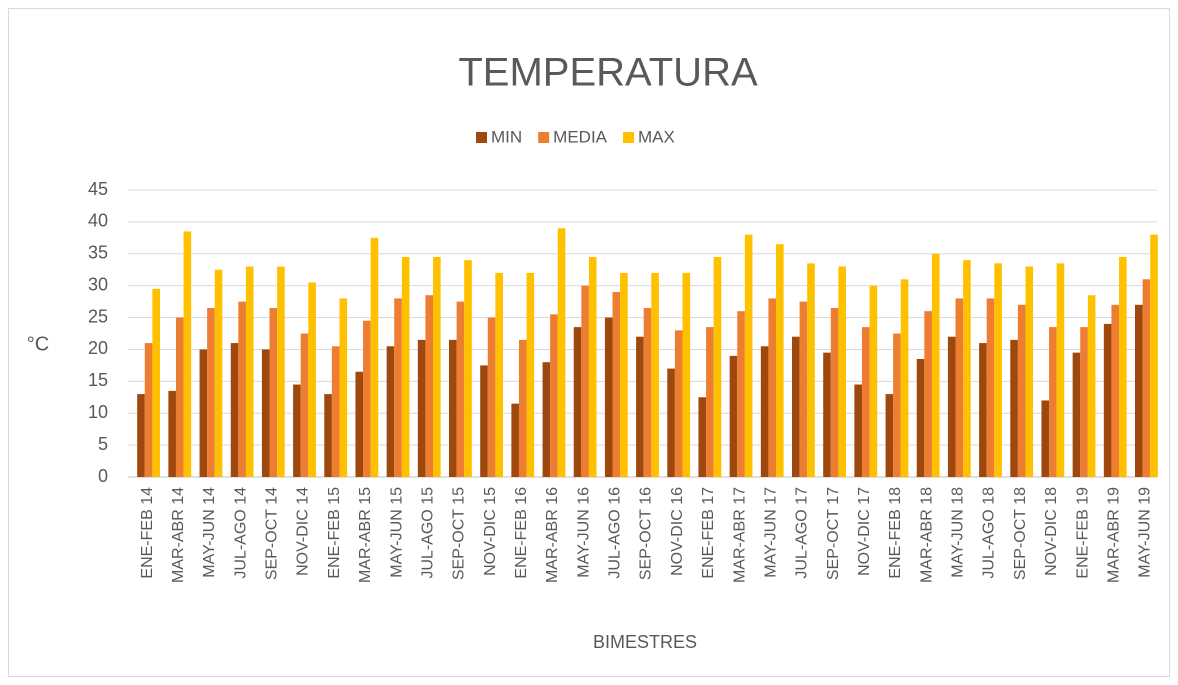  I want to click on x-tick-label: JUL-AGO 18, so click(989, 533).